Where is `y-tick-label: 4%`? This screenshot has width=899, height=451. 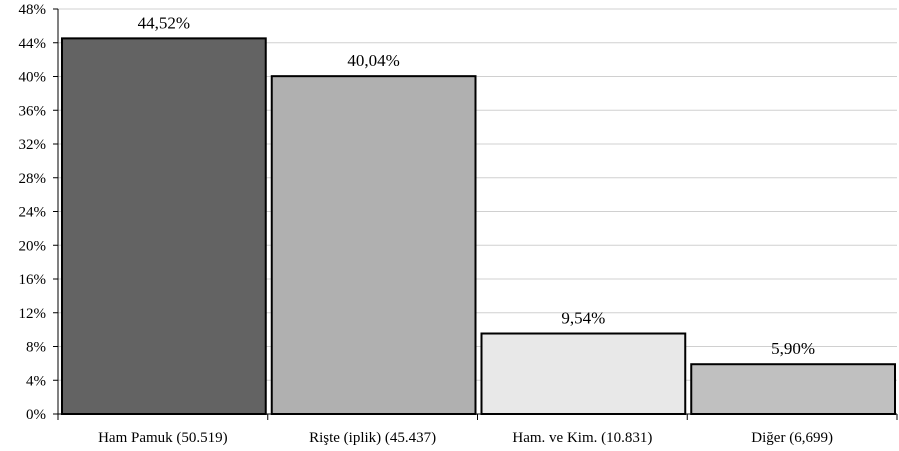 y-tick-label: 4% is located at coordinates (36, 381).